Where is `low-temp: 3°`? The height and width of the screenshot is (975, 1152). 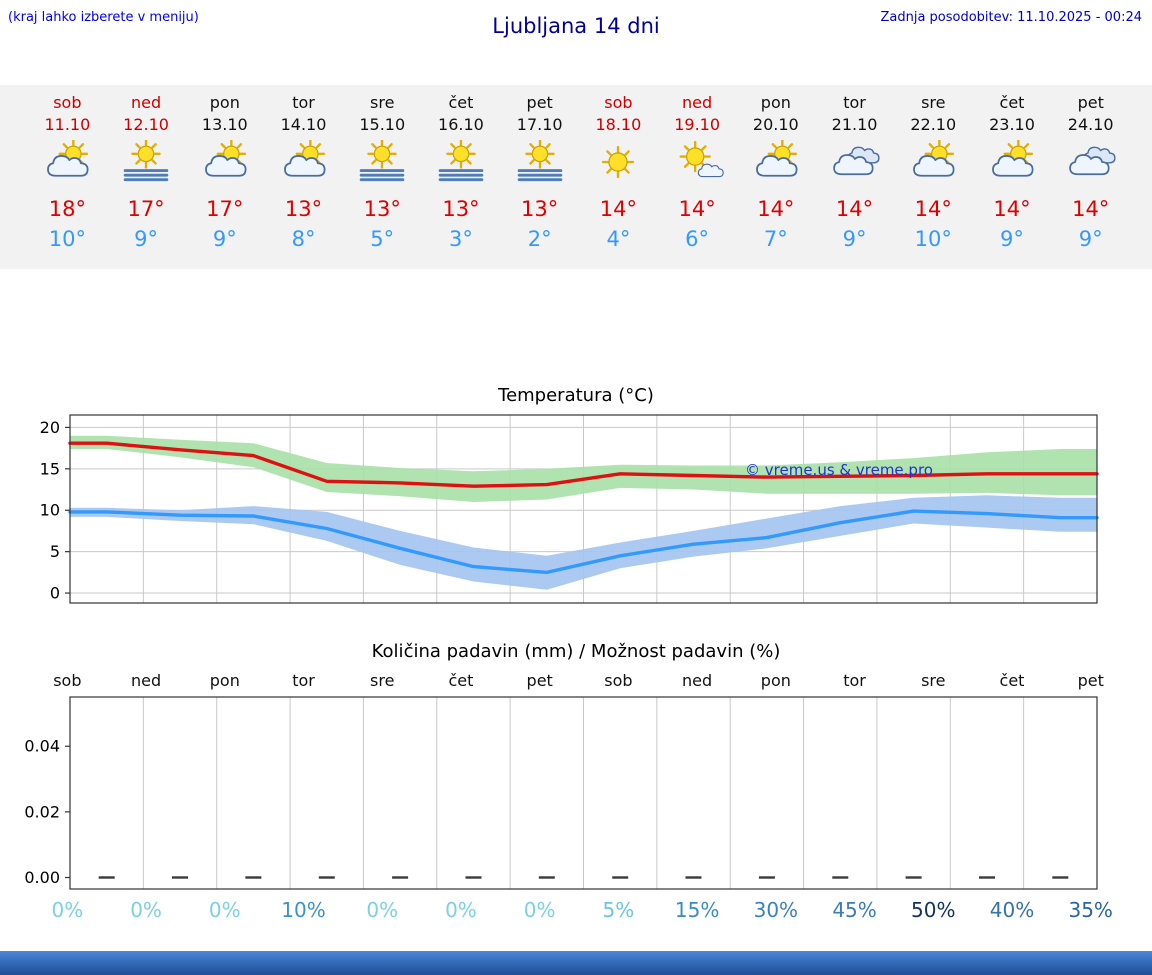 low-temp: 3° is located at coordinates (461, 239).